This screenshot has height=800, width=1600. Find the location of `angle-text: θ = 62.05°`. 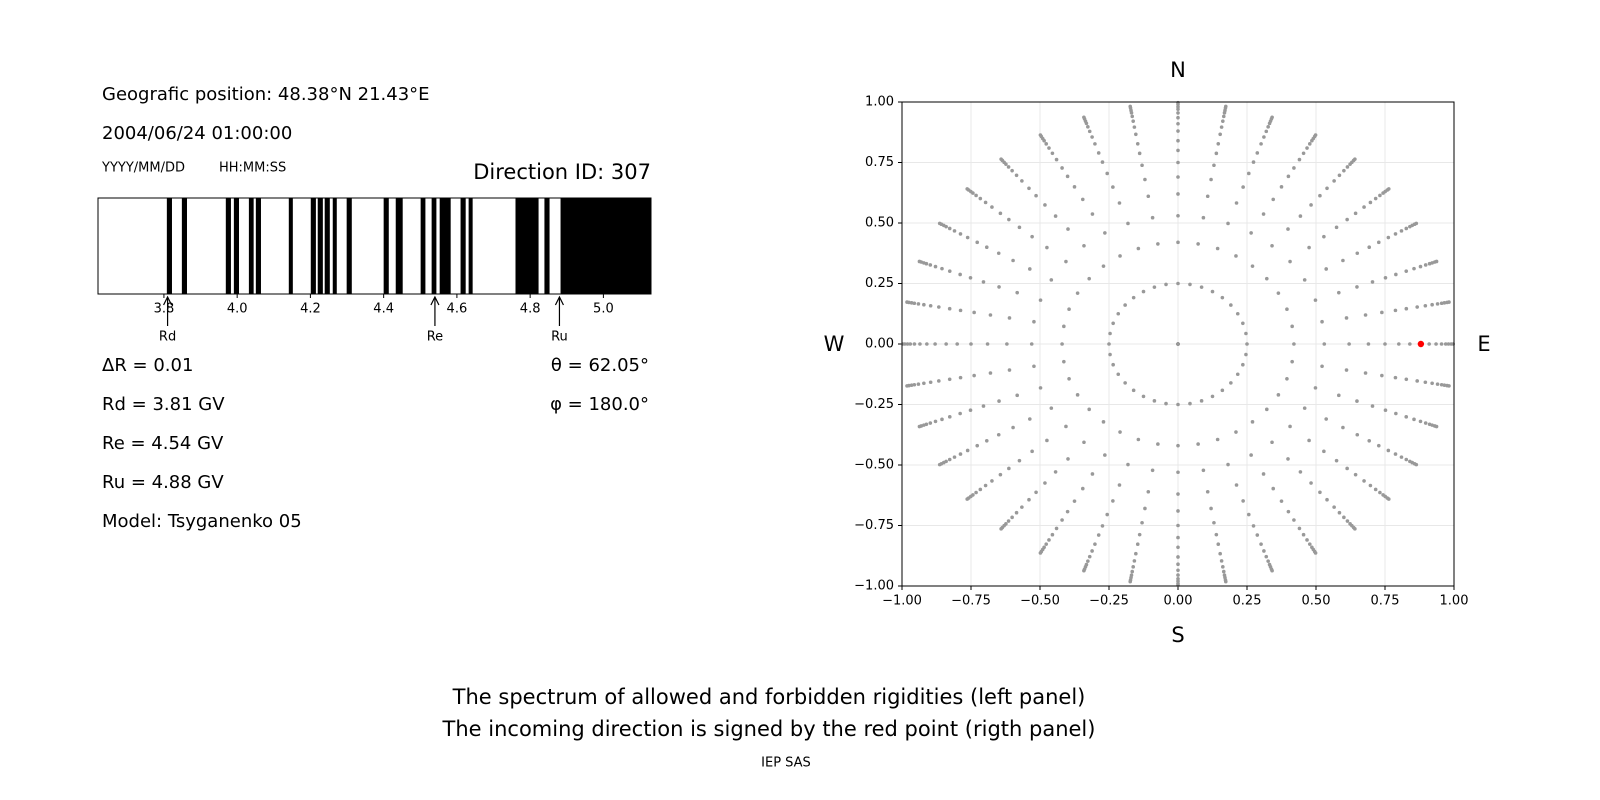

angle-text: θ = 62.05° is located at coordinates (600, 365).